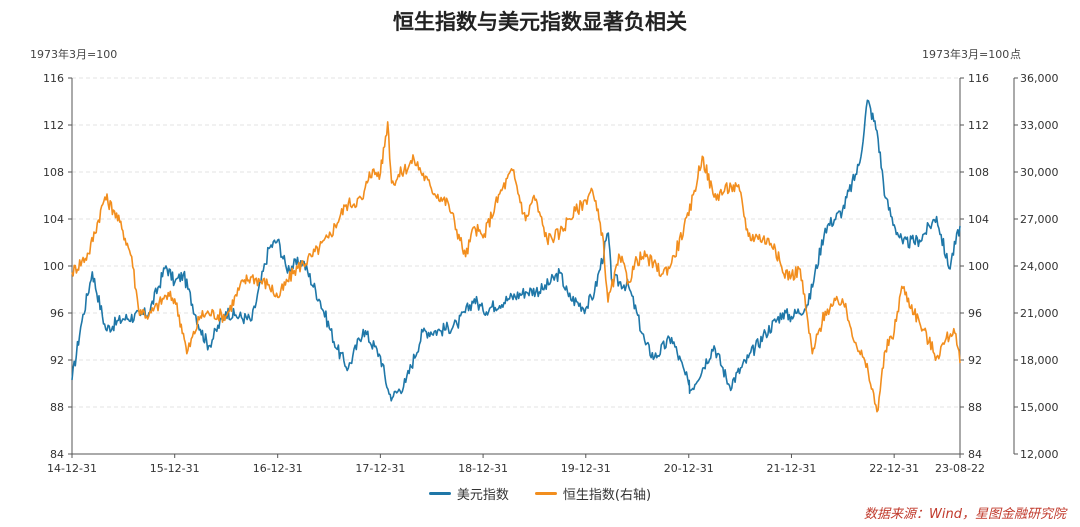 The width and height of the screenshot is (1080, 527). What do you see at coordinates (978, 219) in the screenshot?
I see `right-axis-tick-label: 104` at bounding box center [978, 219].